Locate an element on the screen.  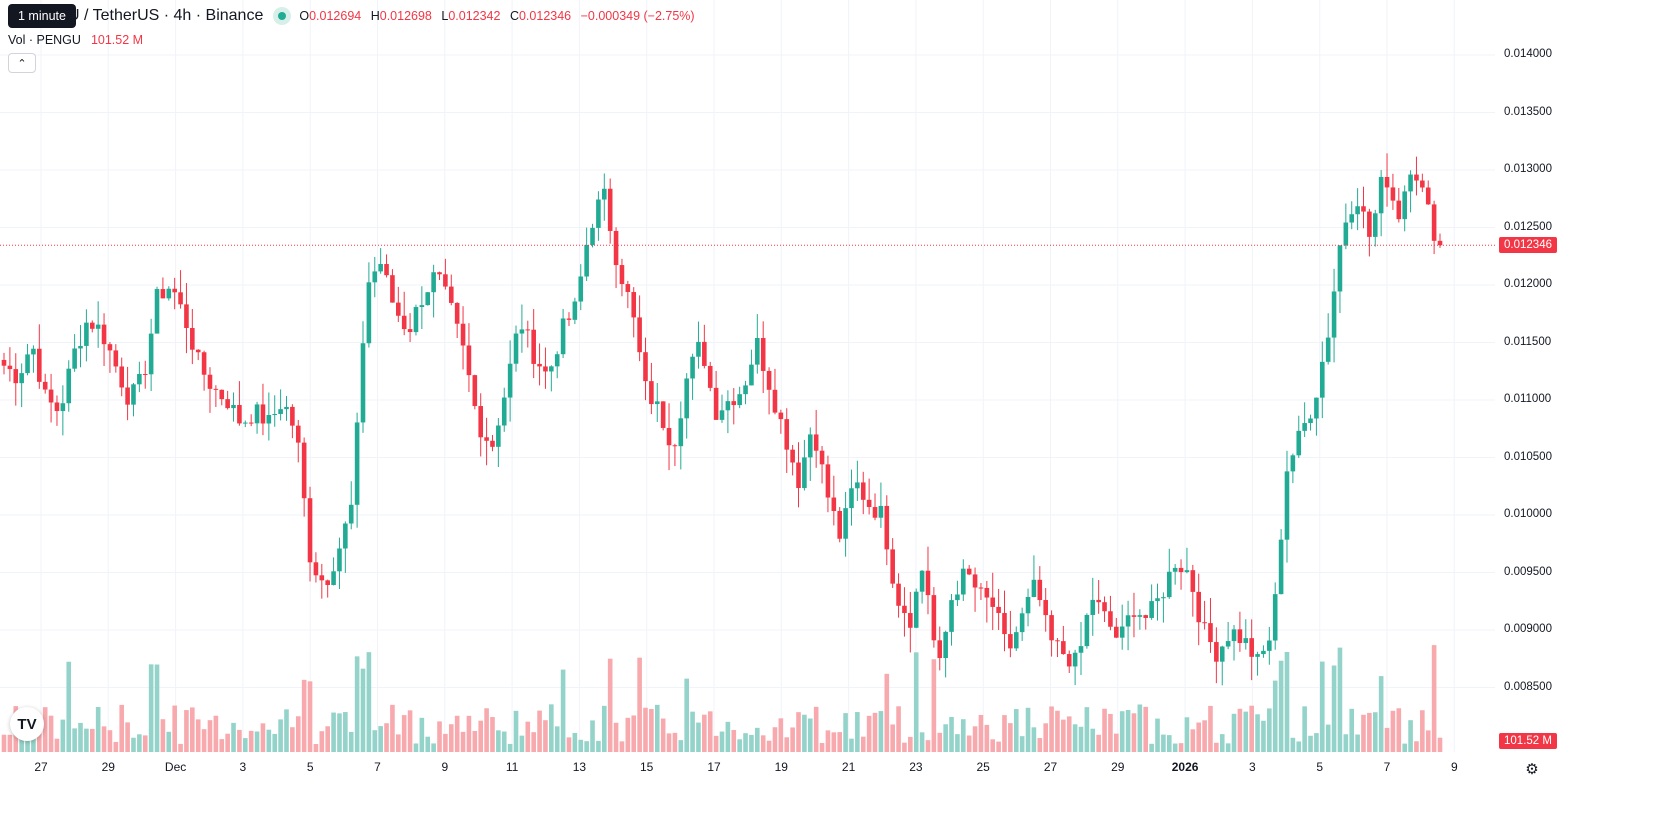
symbol-title: U / TetherUS · 4h · Binance is located at coordinates (166, 15).